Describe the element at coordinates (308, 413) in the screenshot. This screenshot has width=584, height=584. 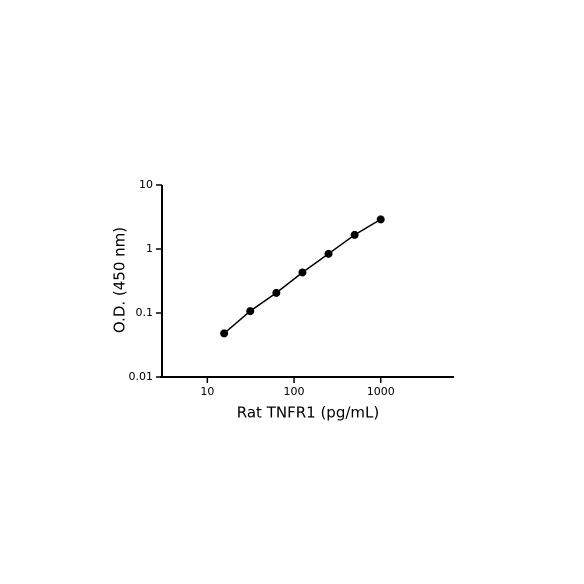
I see `x-axis-label: Rat TNFR1 (pg/mL)` at that location.